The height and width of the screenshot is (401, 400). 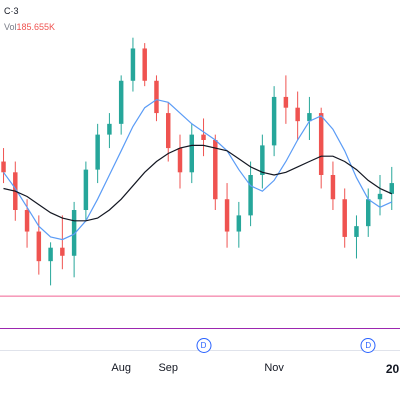 I want to click on legend-symbol: C·3, so click(x=11, y=11).